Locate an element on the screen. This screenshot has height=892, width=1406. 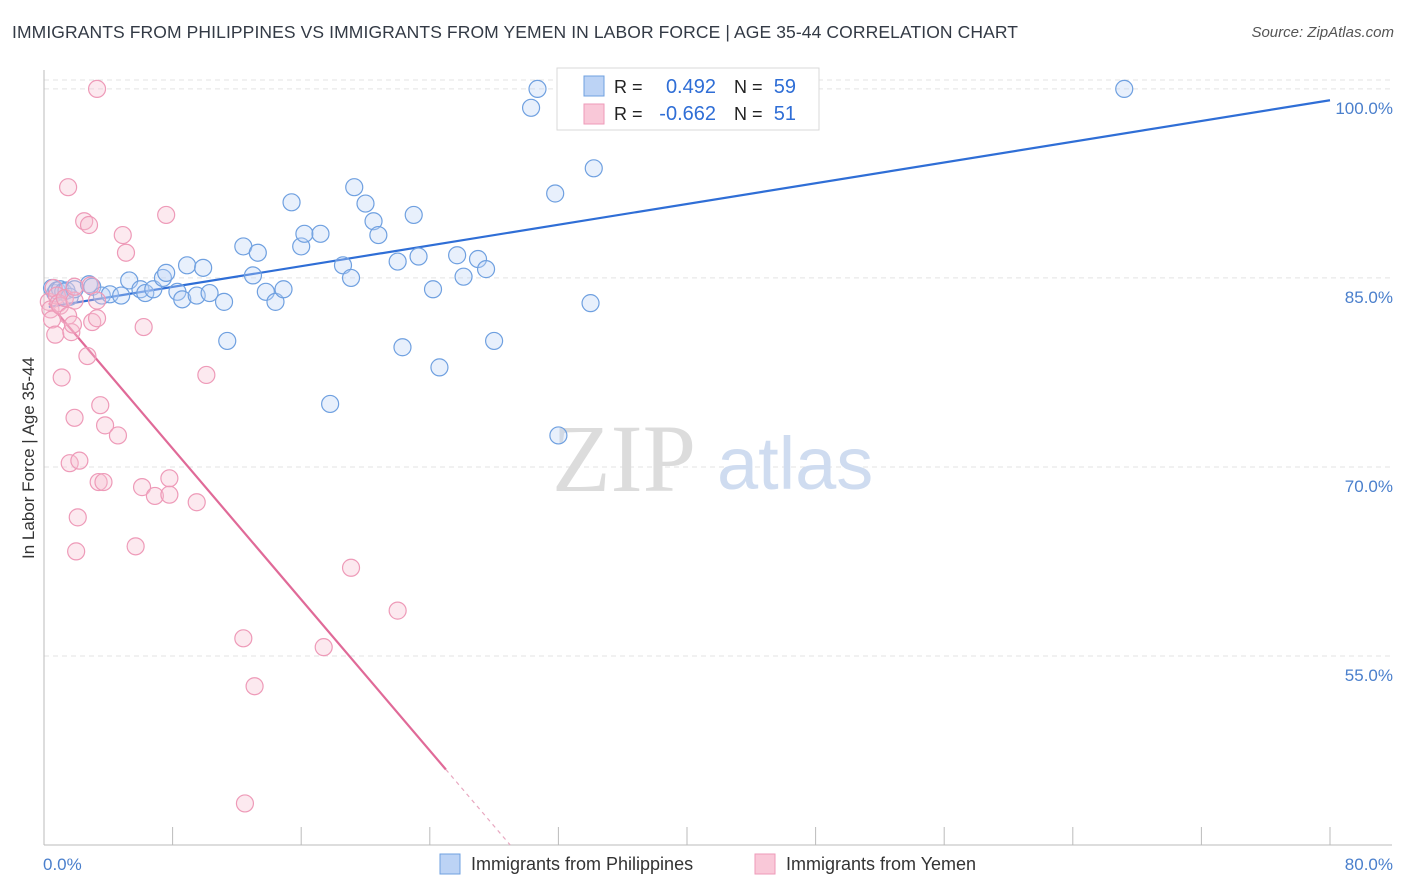
x-tick-labels: 0.0% 80.0% is located at coordinates (718, 864).